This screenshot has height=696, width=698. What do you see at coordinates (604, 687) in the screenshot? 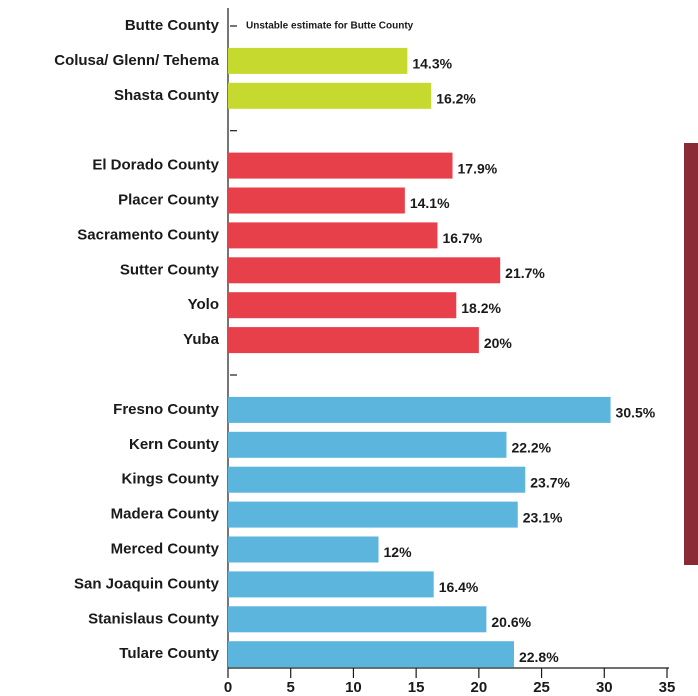
I see `x-tick-label: 30` at bounding box center [604, 687].